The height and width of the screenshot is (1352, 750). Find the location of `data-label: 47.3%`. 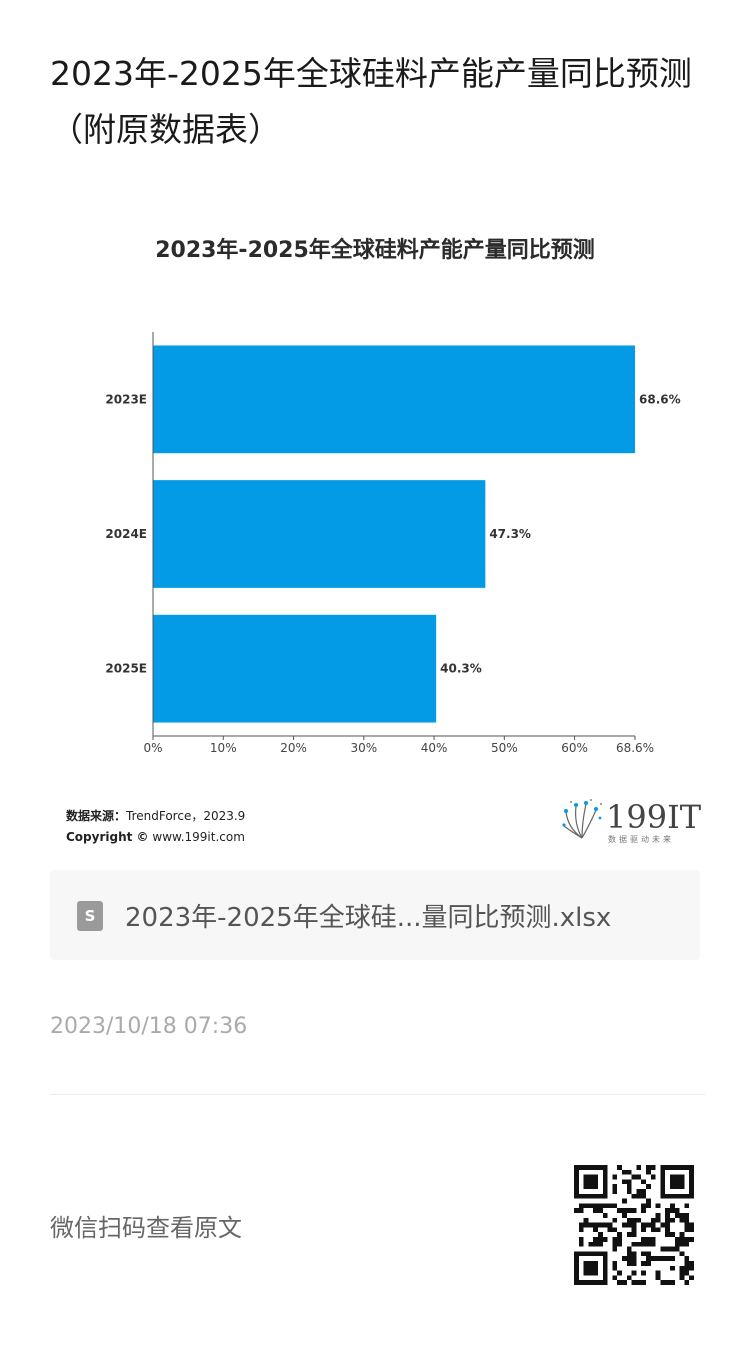

data-label: 47.3% is located at coordinates (510, 534).